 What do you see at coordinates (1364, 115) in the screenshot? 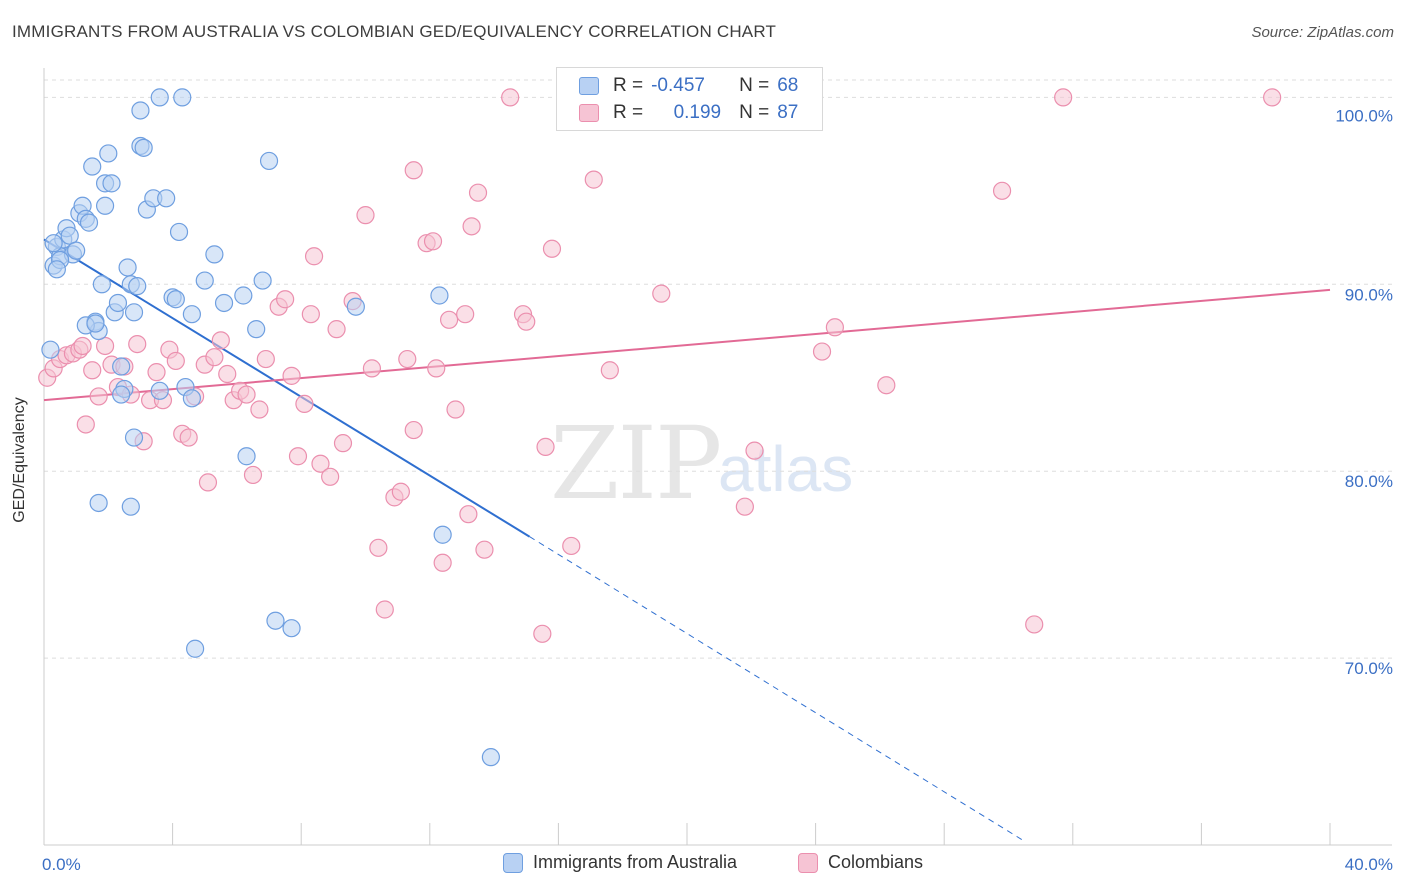
I see `y-tick-label: 100.0%` at bounding box center [1364, 115].